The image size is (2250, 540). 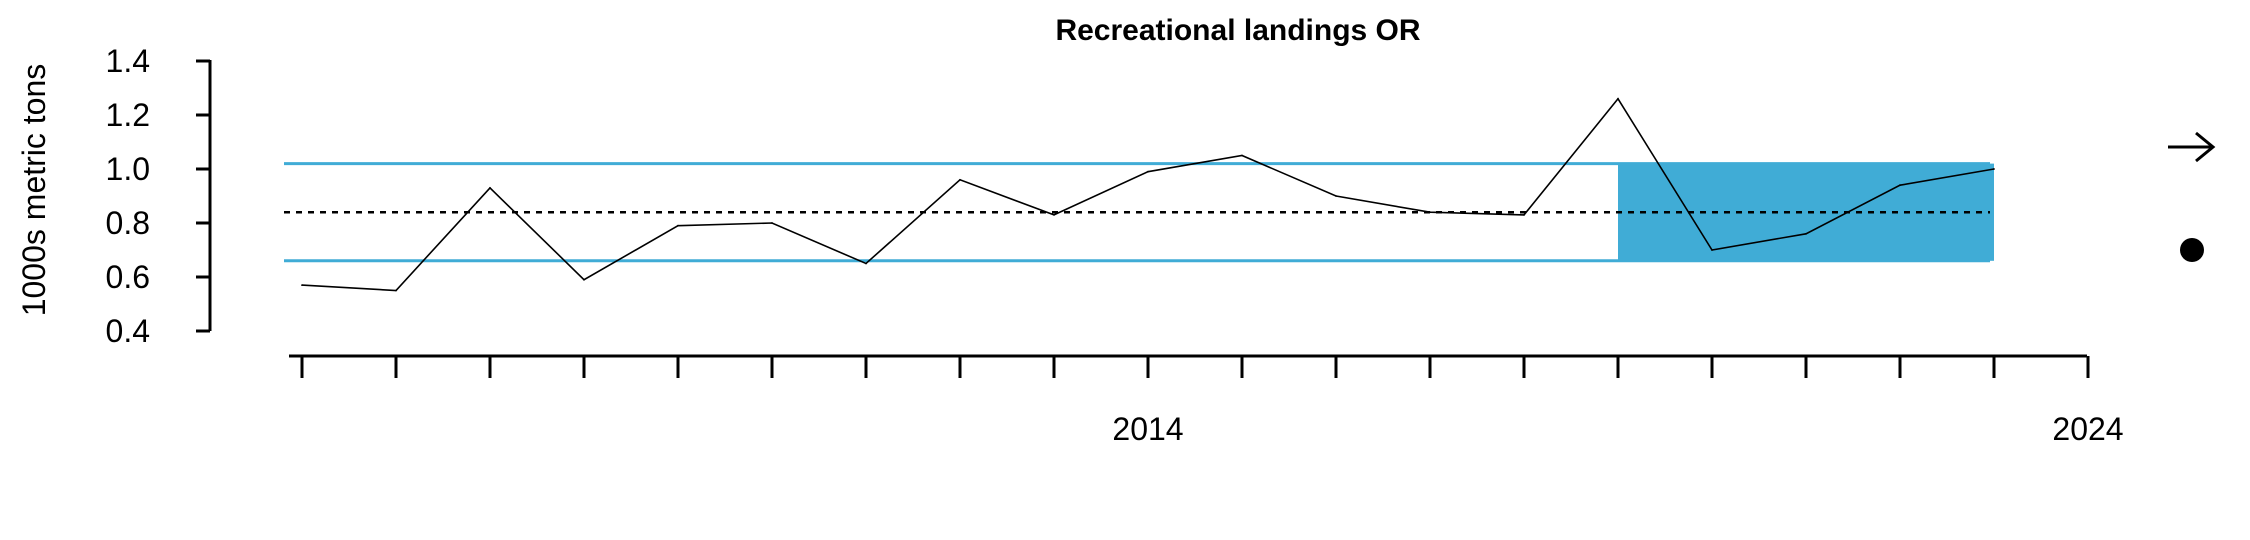 What do you see at coordinates (2192, 250) in the screenshot?
I see `filled-circle-icon` at bounding box center [2192, 250].